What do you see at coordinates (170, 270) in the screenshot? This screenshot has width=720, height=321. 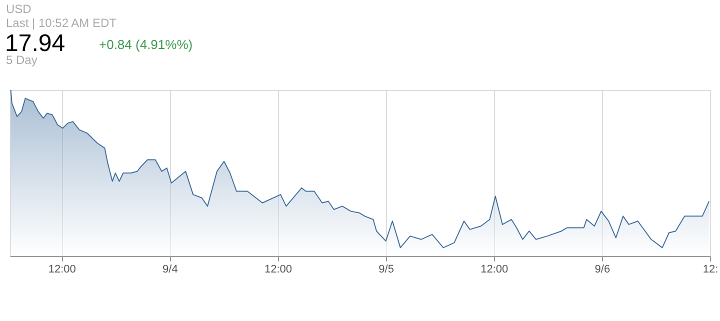 I see `x-tick-label: 9/4` at bounding box center [170, 270].